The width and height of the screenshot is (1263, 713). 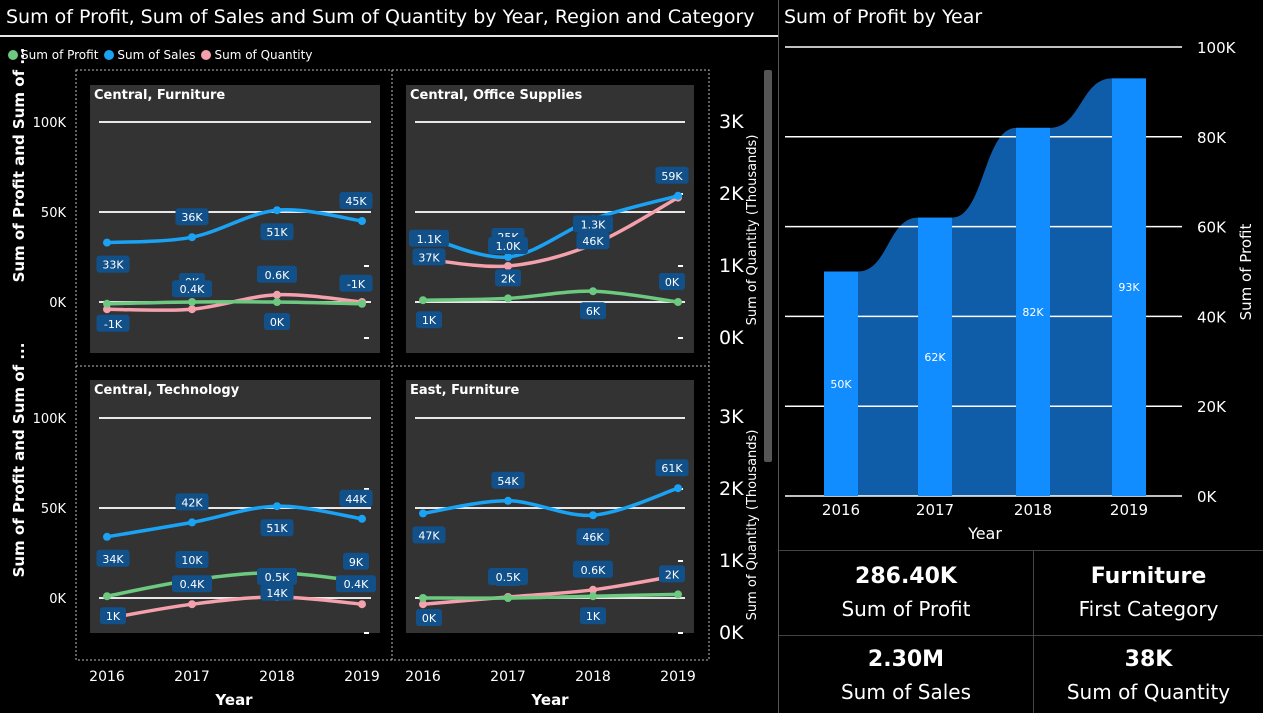 I want to click on y-left-tick-label: 0K, so click(x=57, y=599).